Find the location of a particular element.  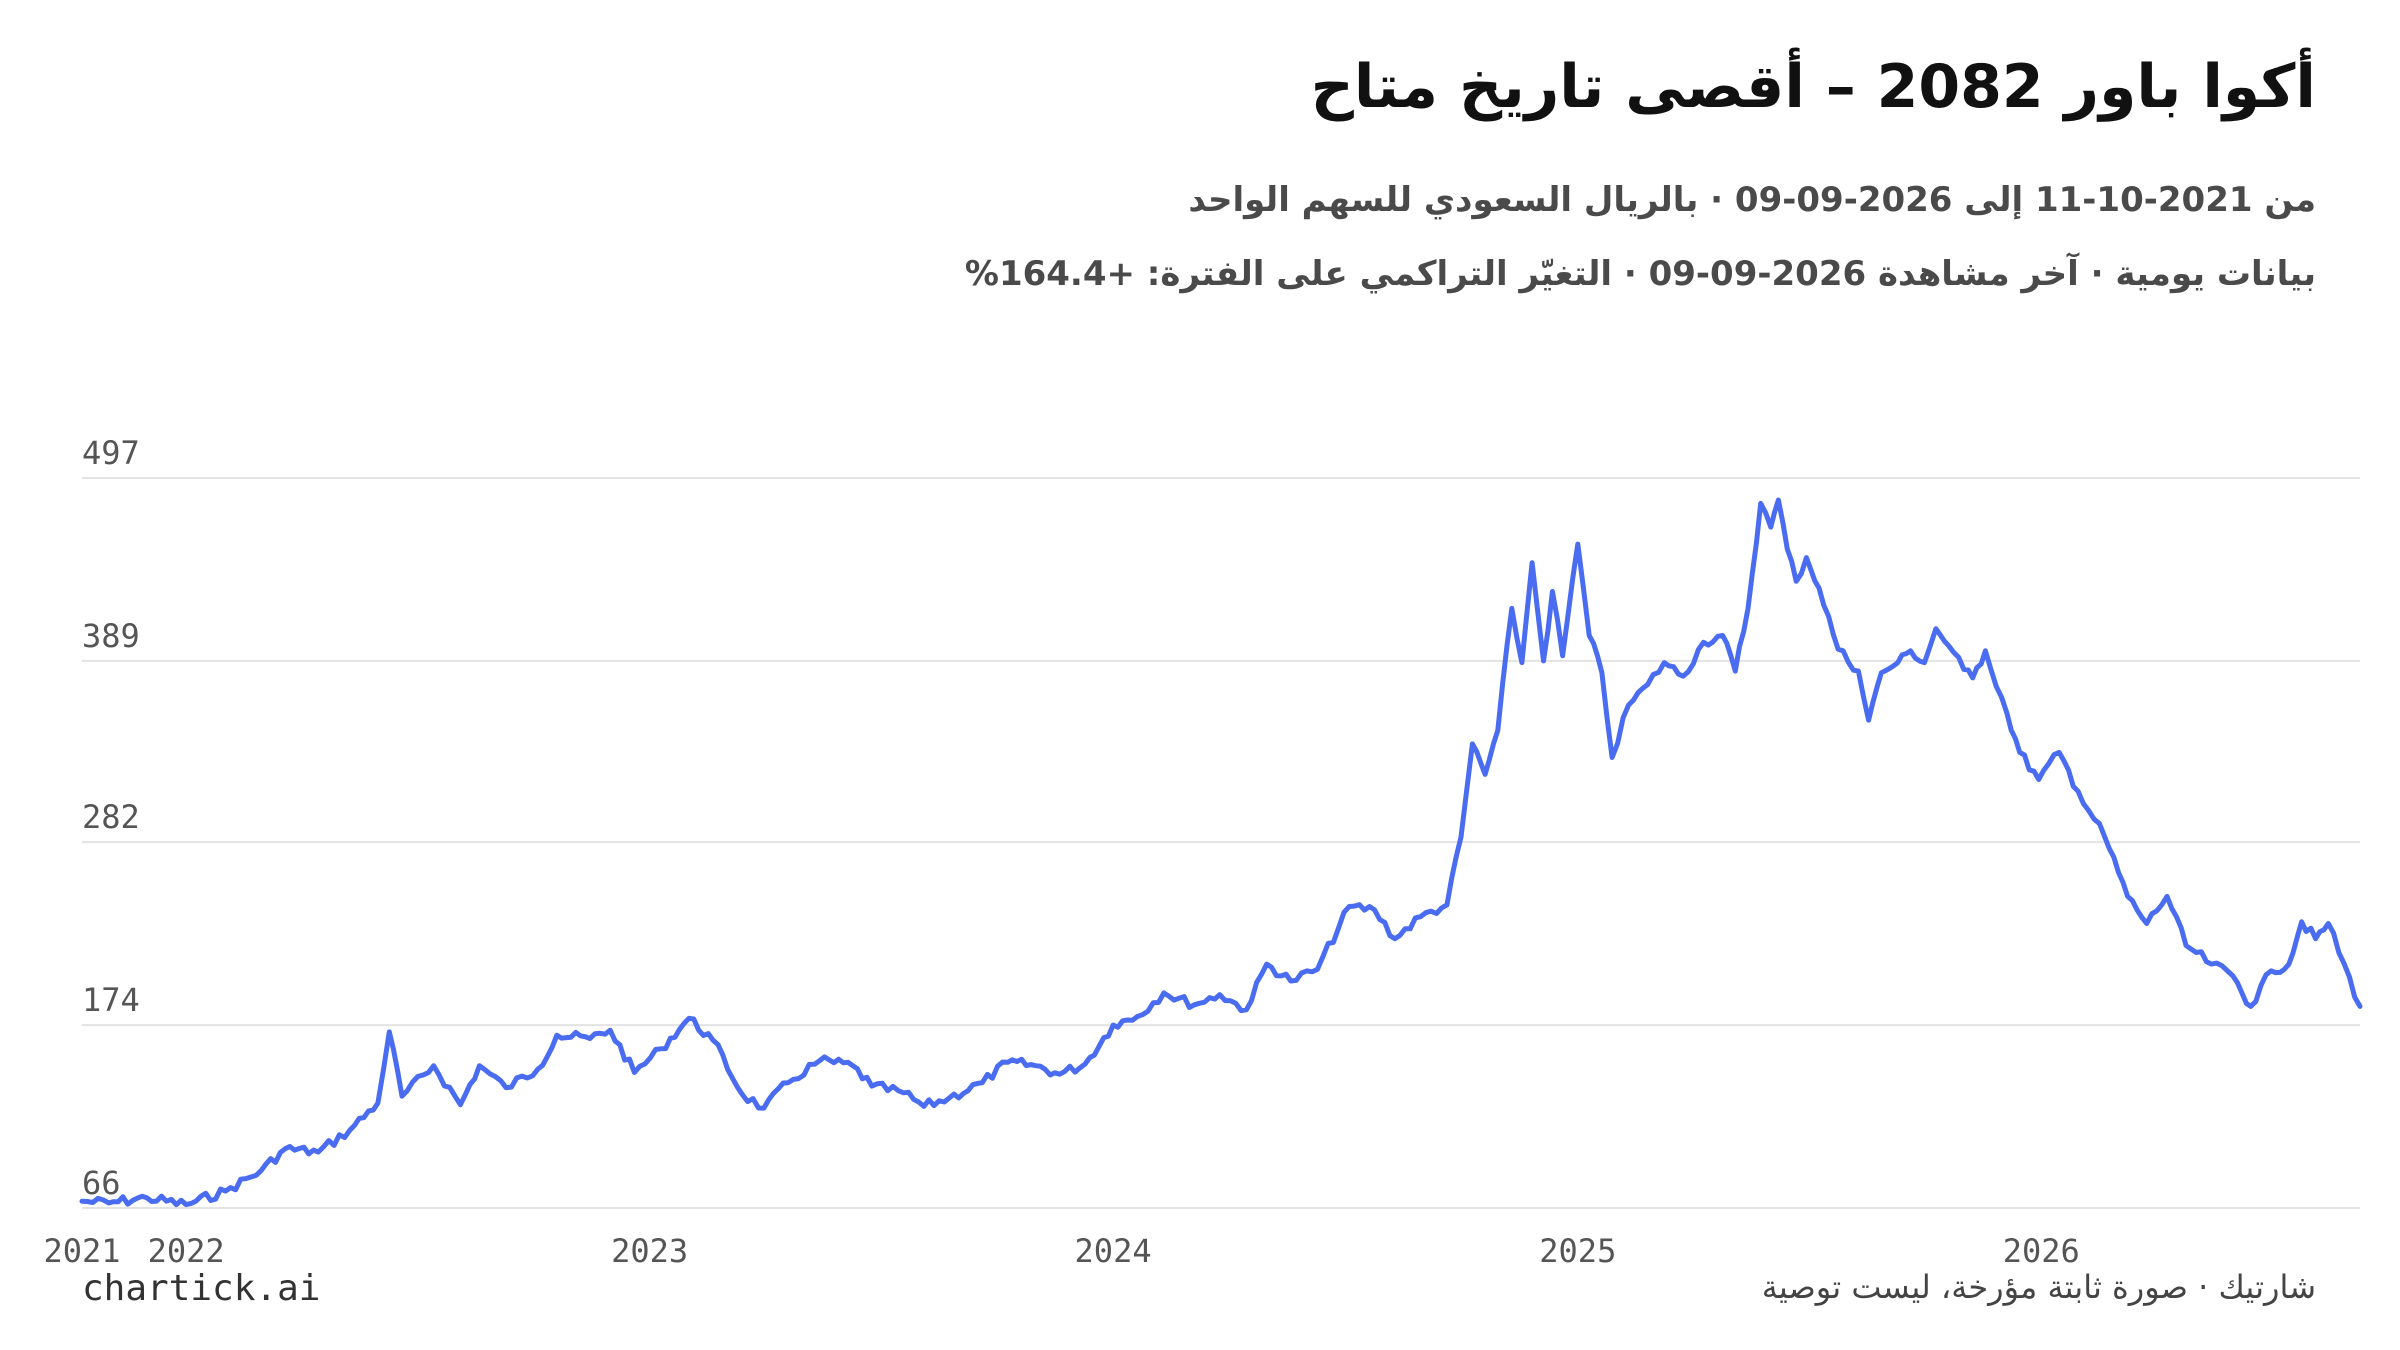

brand-logo-text: chartick.ai is located at coordinates (201, 1288).